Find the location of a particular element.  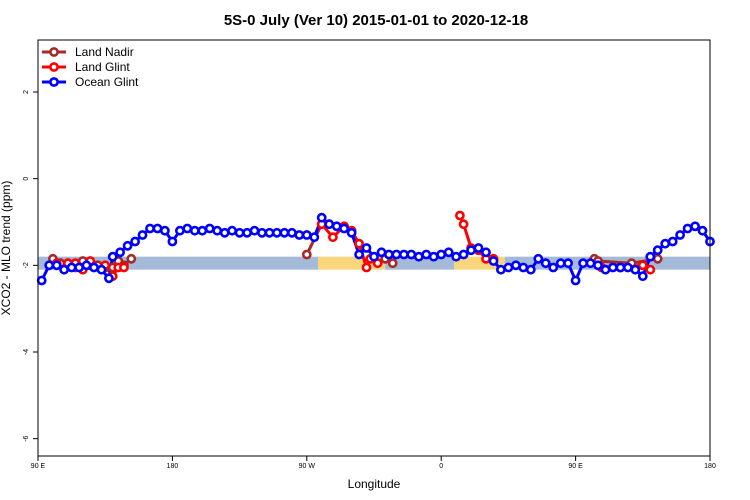

legend-label-ocean-glint: Ocean Glint is located at coordinates (107, 82).